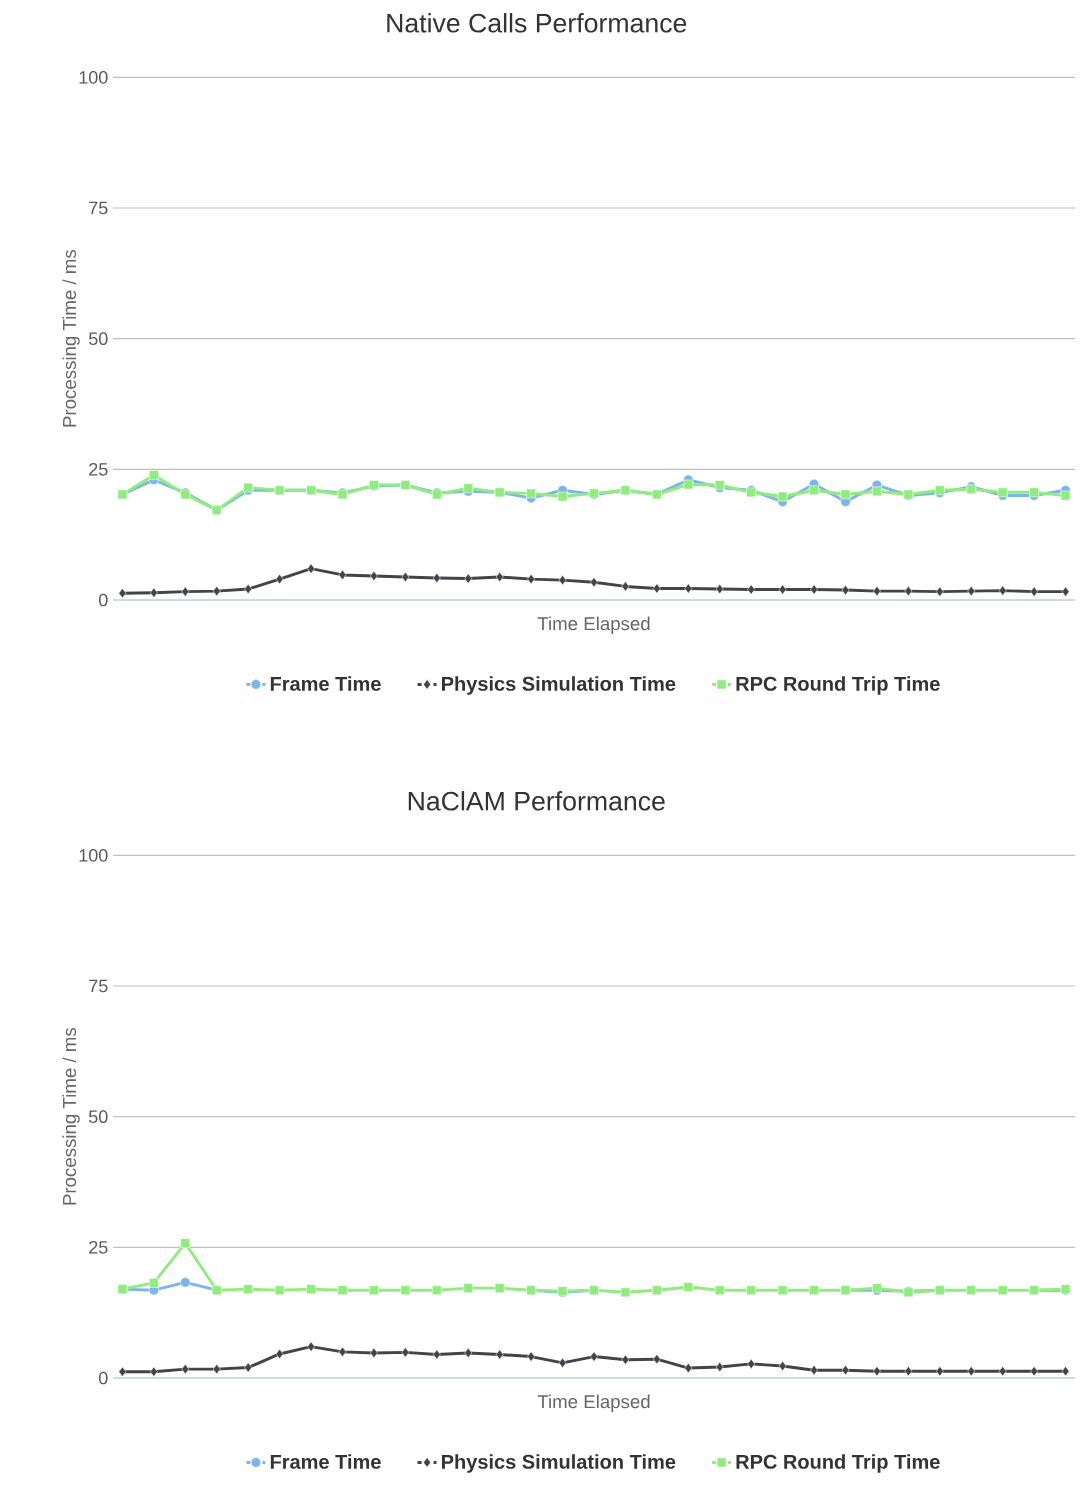 The height and width of the screenshot is (1505, 1084). I want to click on legend-label: Physics Simulation Time, so click(559, 1463).